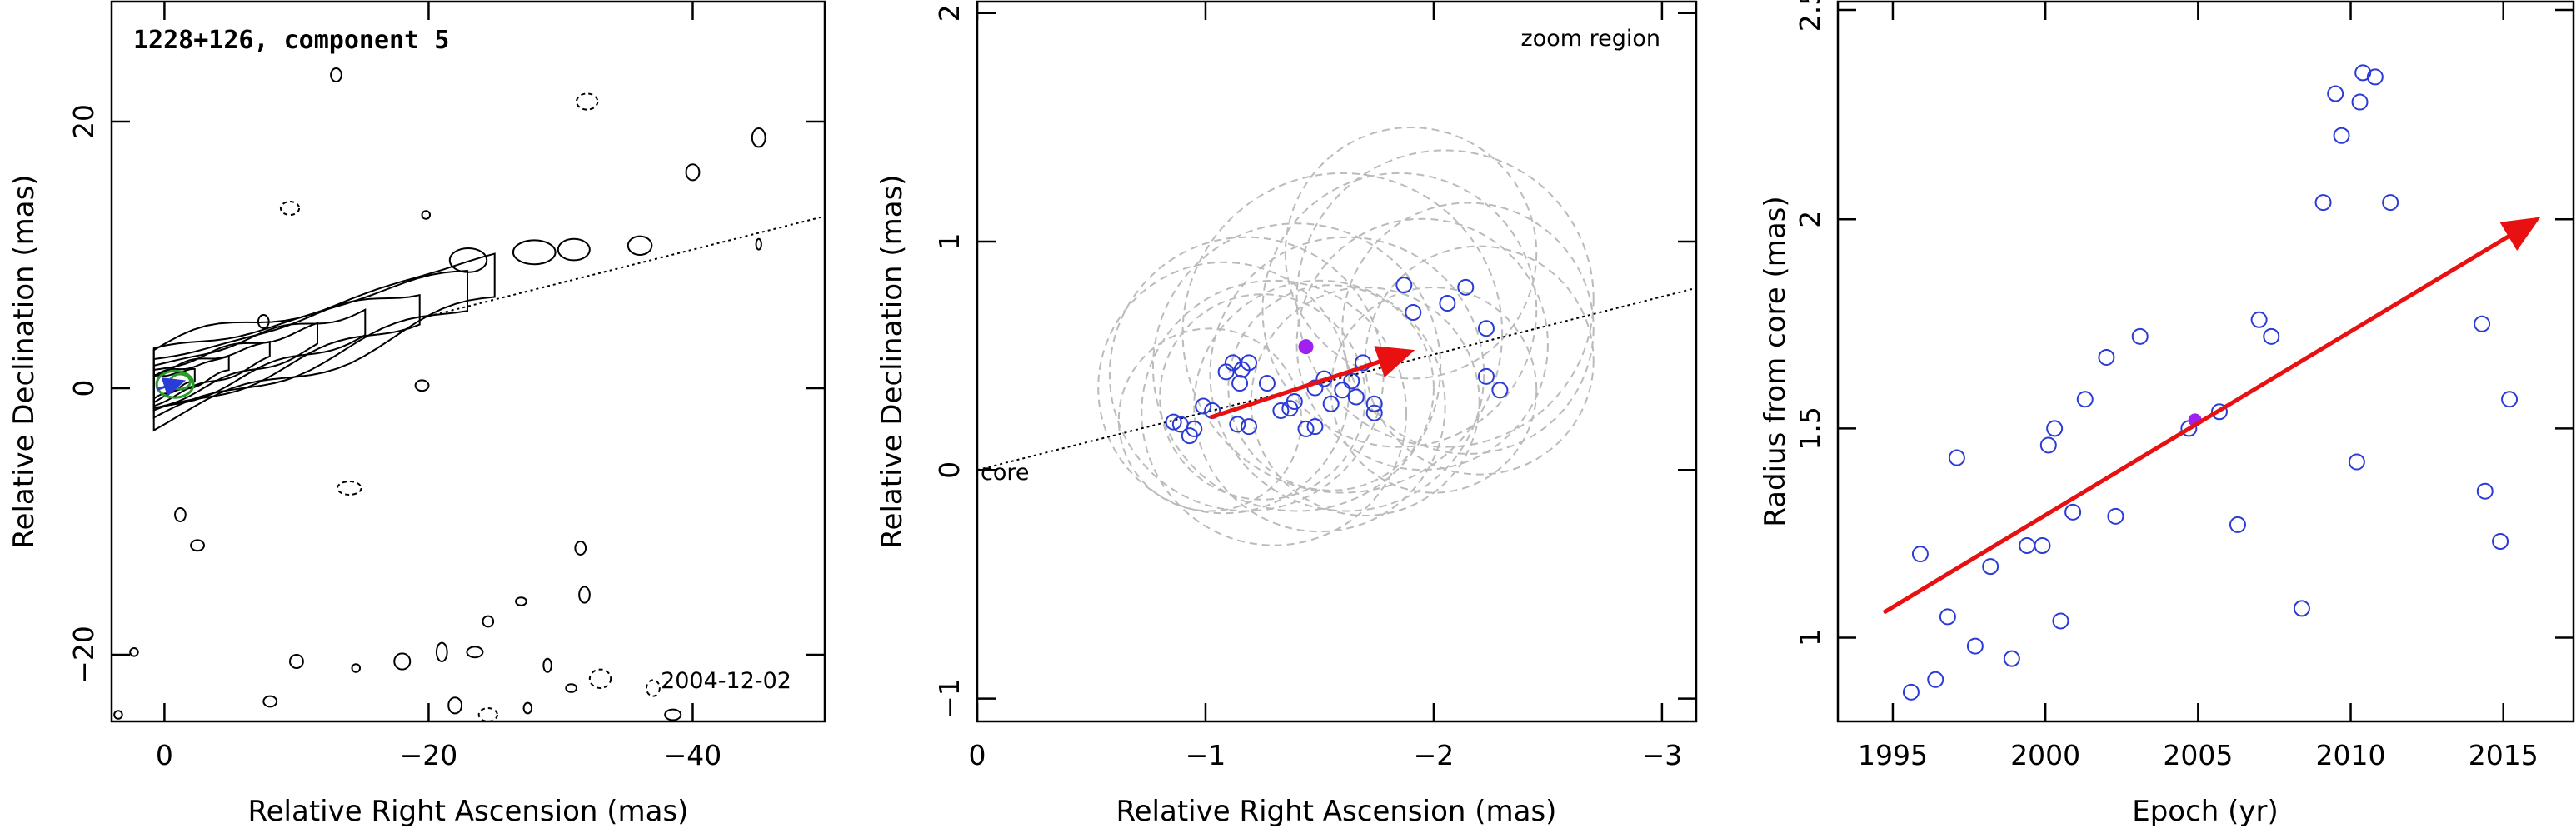 The width and height of the screenshot is (2576, 833). What do you see at coordinates (1810, 16) in the screenshot?
I see `radius-y-tick-label: 2.5` at bounding box center [1810, 16].